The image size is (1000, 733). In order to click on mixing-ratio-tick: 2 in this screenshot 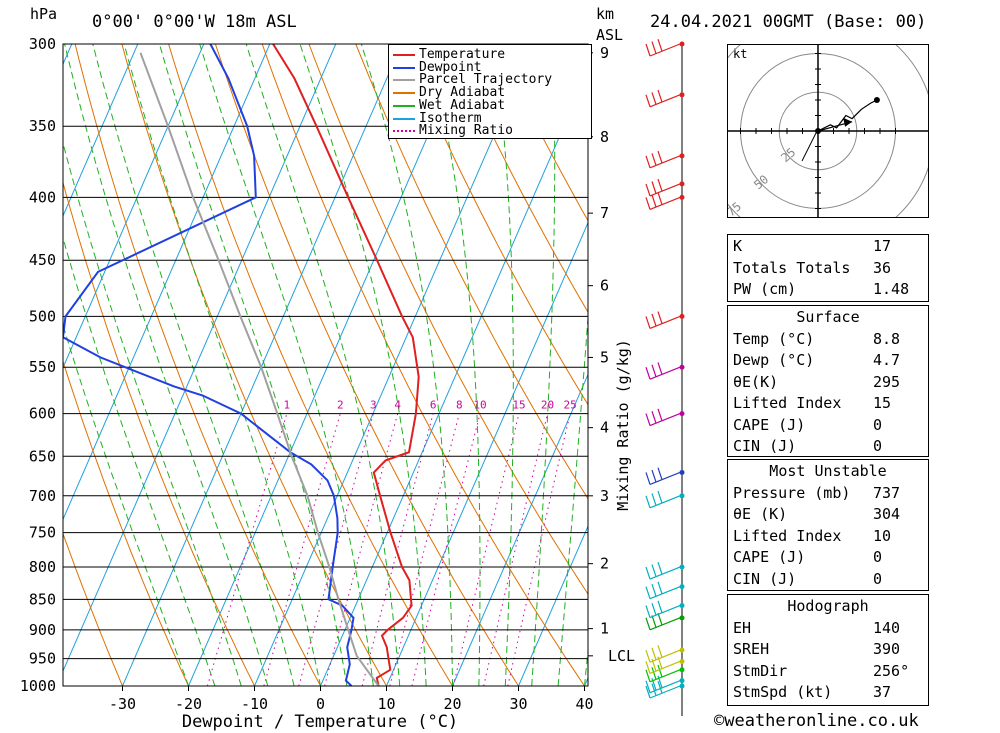, I will do `click(340, 405)`.